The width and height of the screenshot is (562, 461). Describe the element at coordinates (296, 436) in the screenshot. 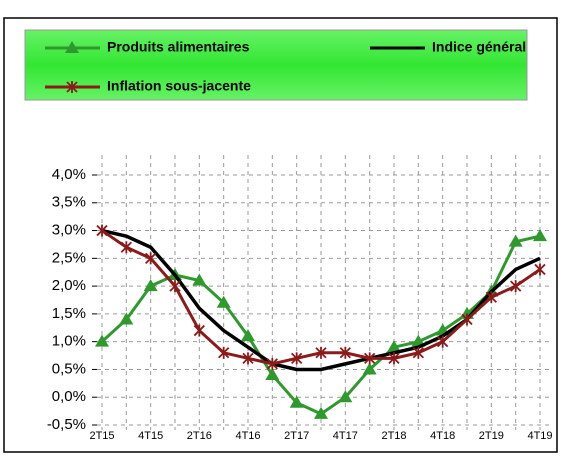

I see `x-tick-label: 2T17` at that location.